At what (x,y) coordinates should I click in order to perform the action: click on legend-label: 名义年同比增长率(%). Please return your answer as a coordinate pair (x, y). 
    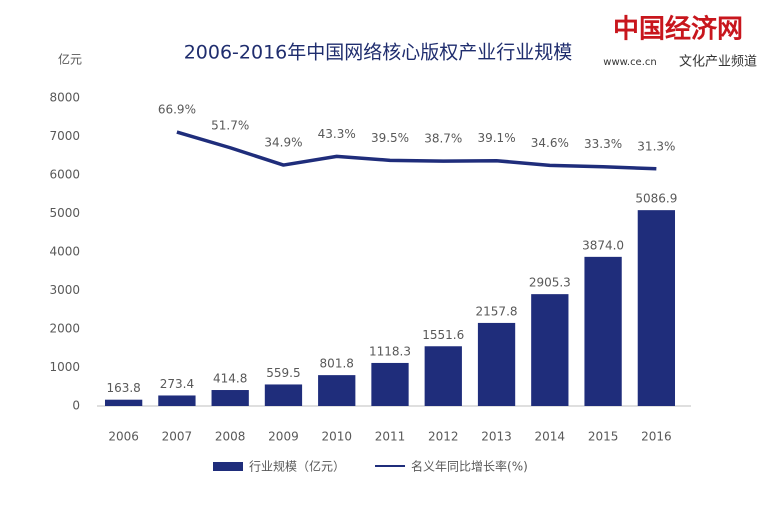
    Looking at the image, I should click on (469, 466).